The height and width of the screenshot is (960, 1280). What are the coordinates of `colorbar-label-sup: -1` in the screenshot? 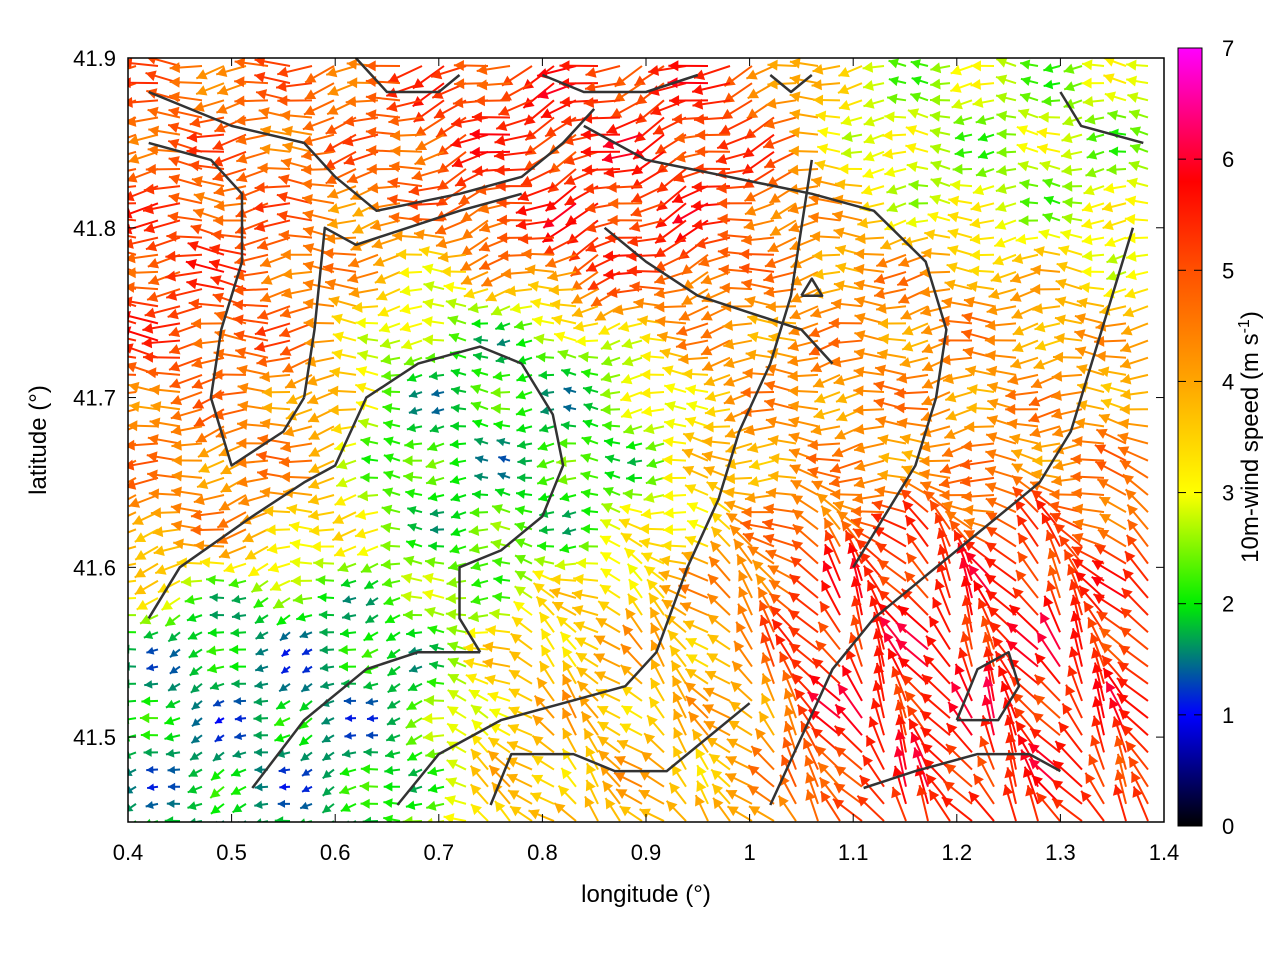 It's located at (1244, 326).